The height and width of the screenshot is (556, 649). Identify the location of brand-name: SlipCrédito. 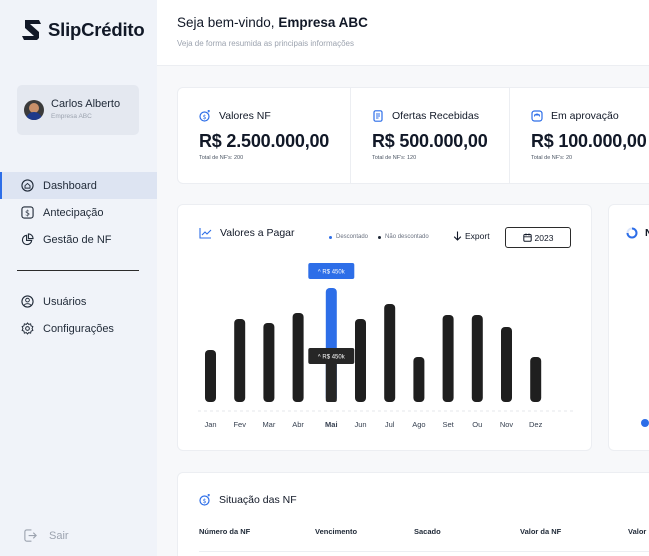
(96, 29).